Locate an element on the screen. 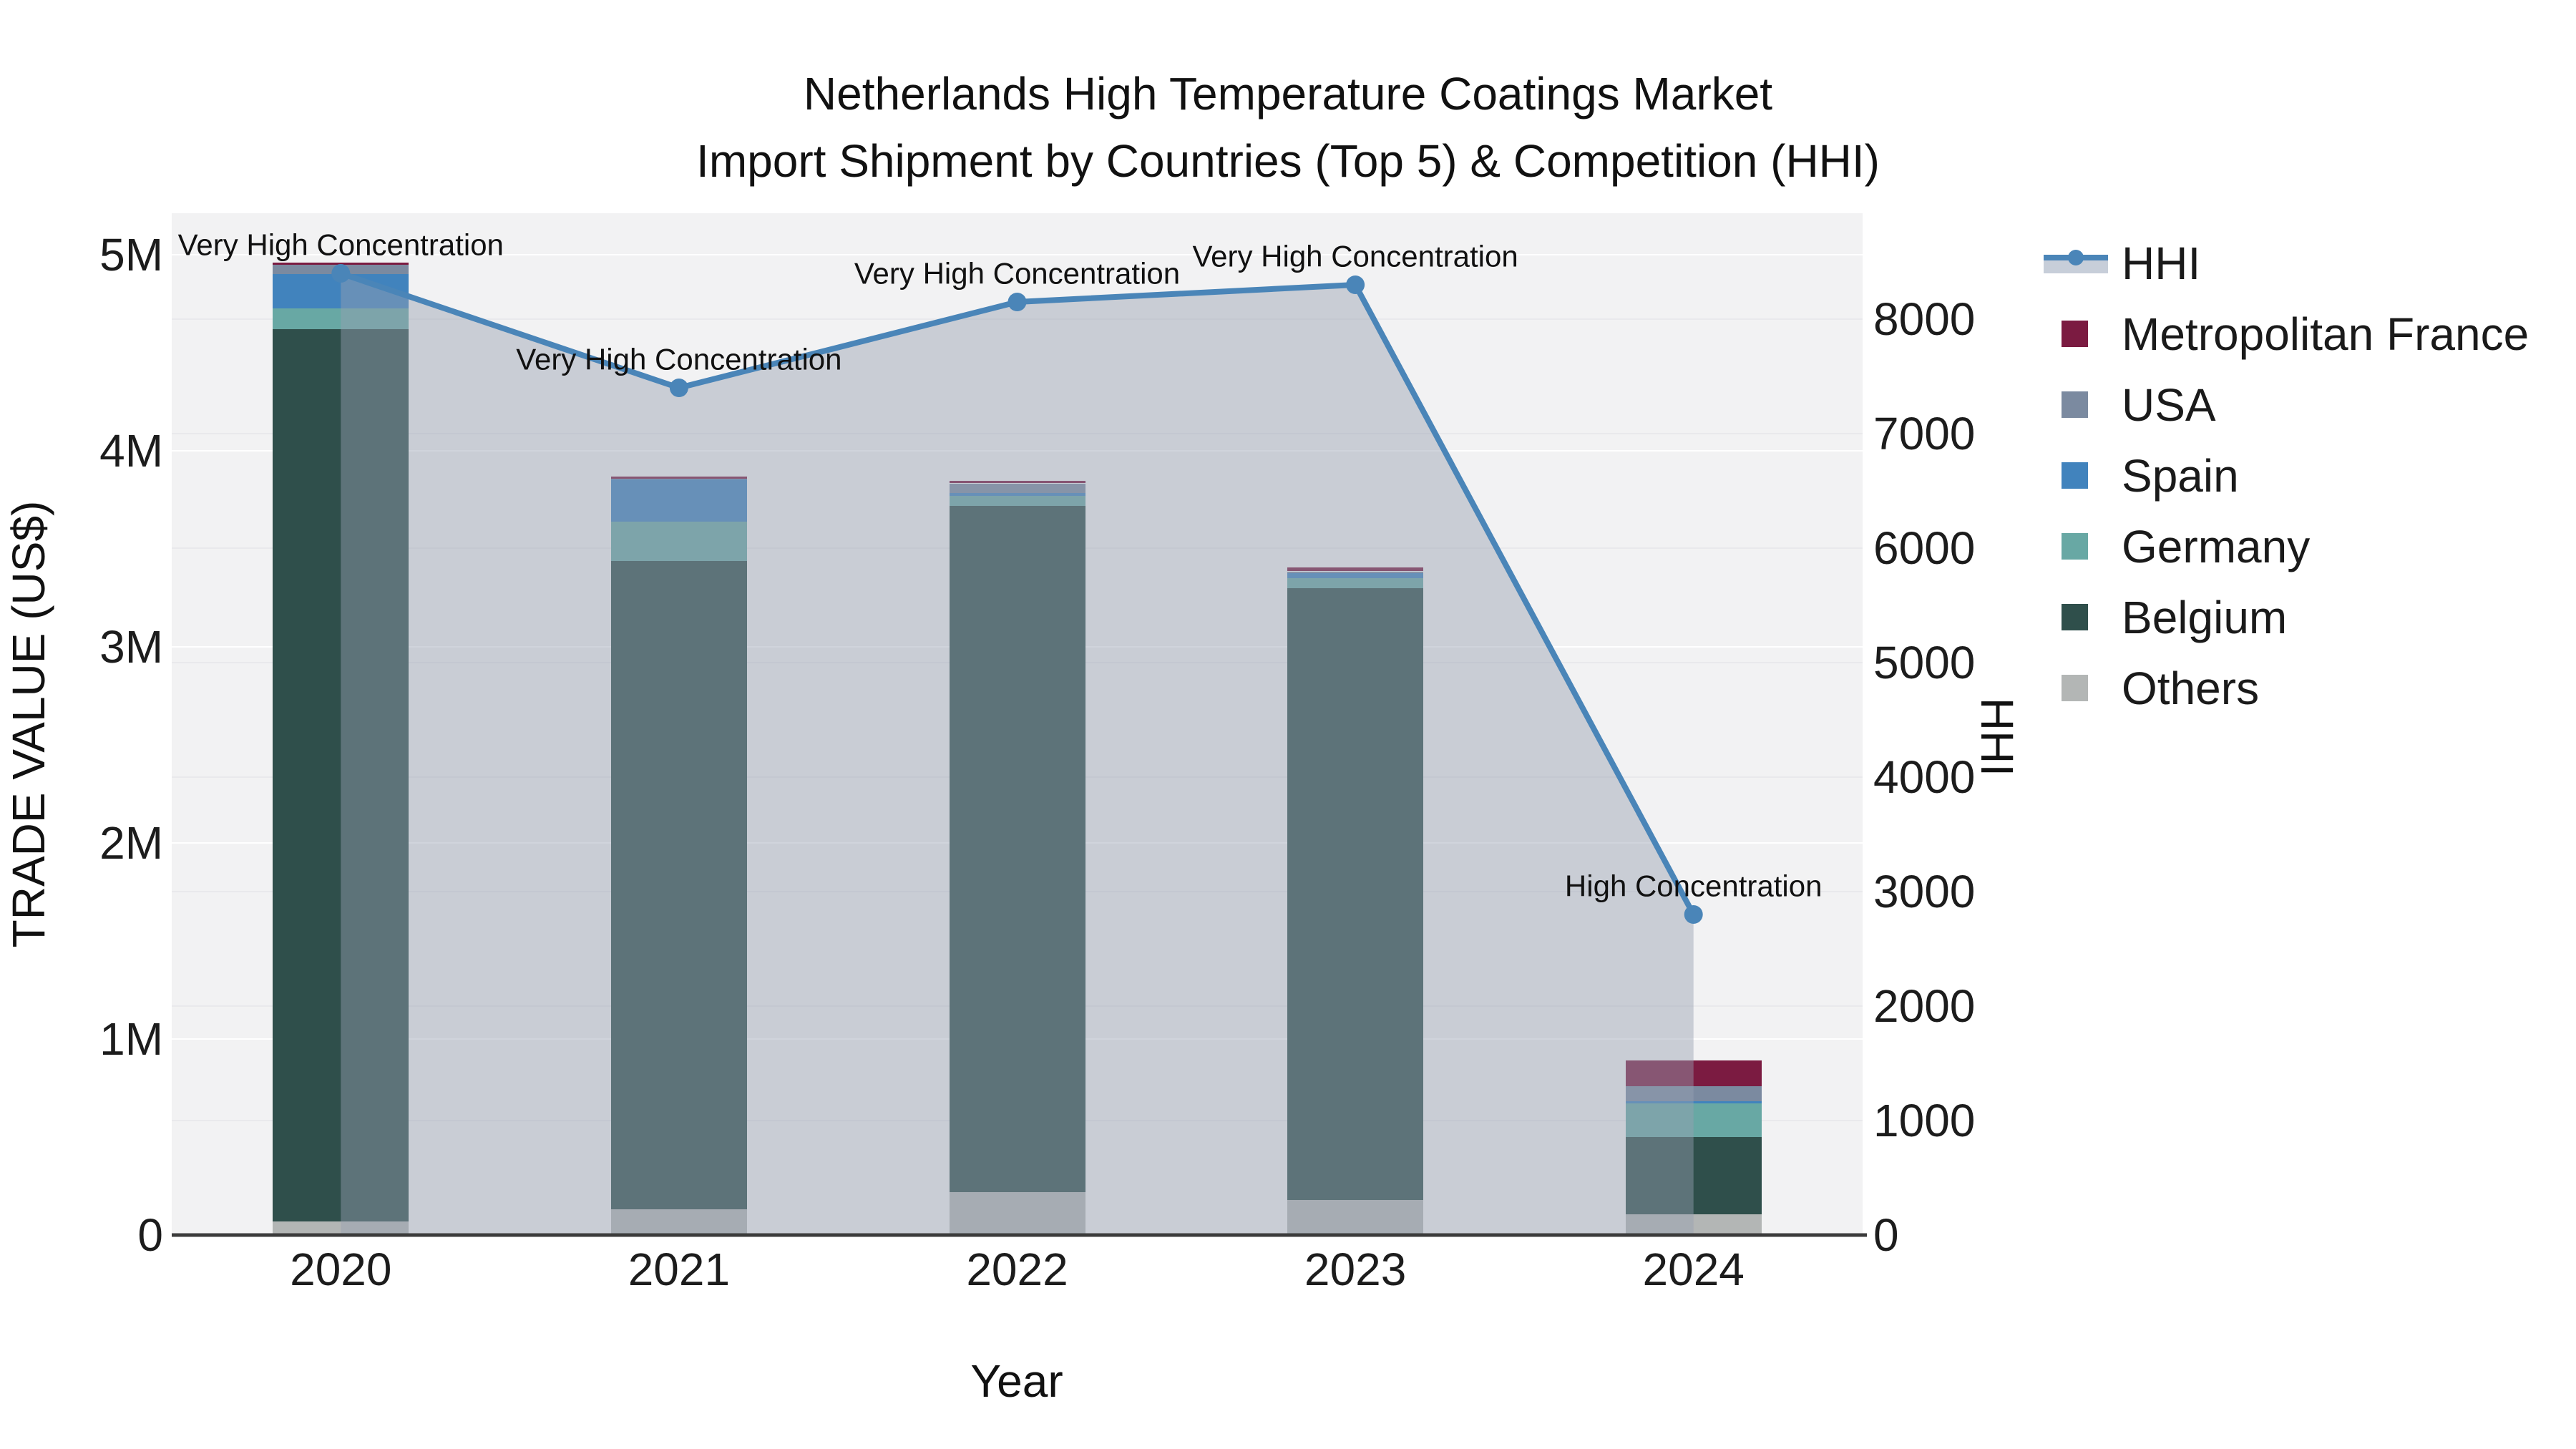 Image resolution: width=2576 pixels, height=1449 pixels. legend-swatch-spain is located at coordinates (2075, 475).